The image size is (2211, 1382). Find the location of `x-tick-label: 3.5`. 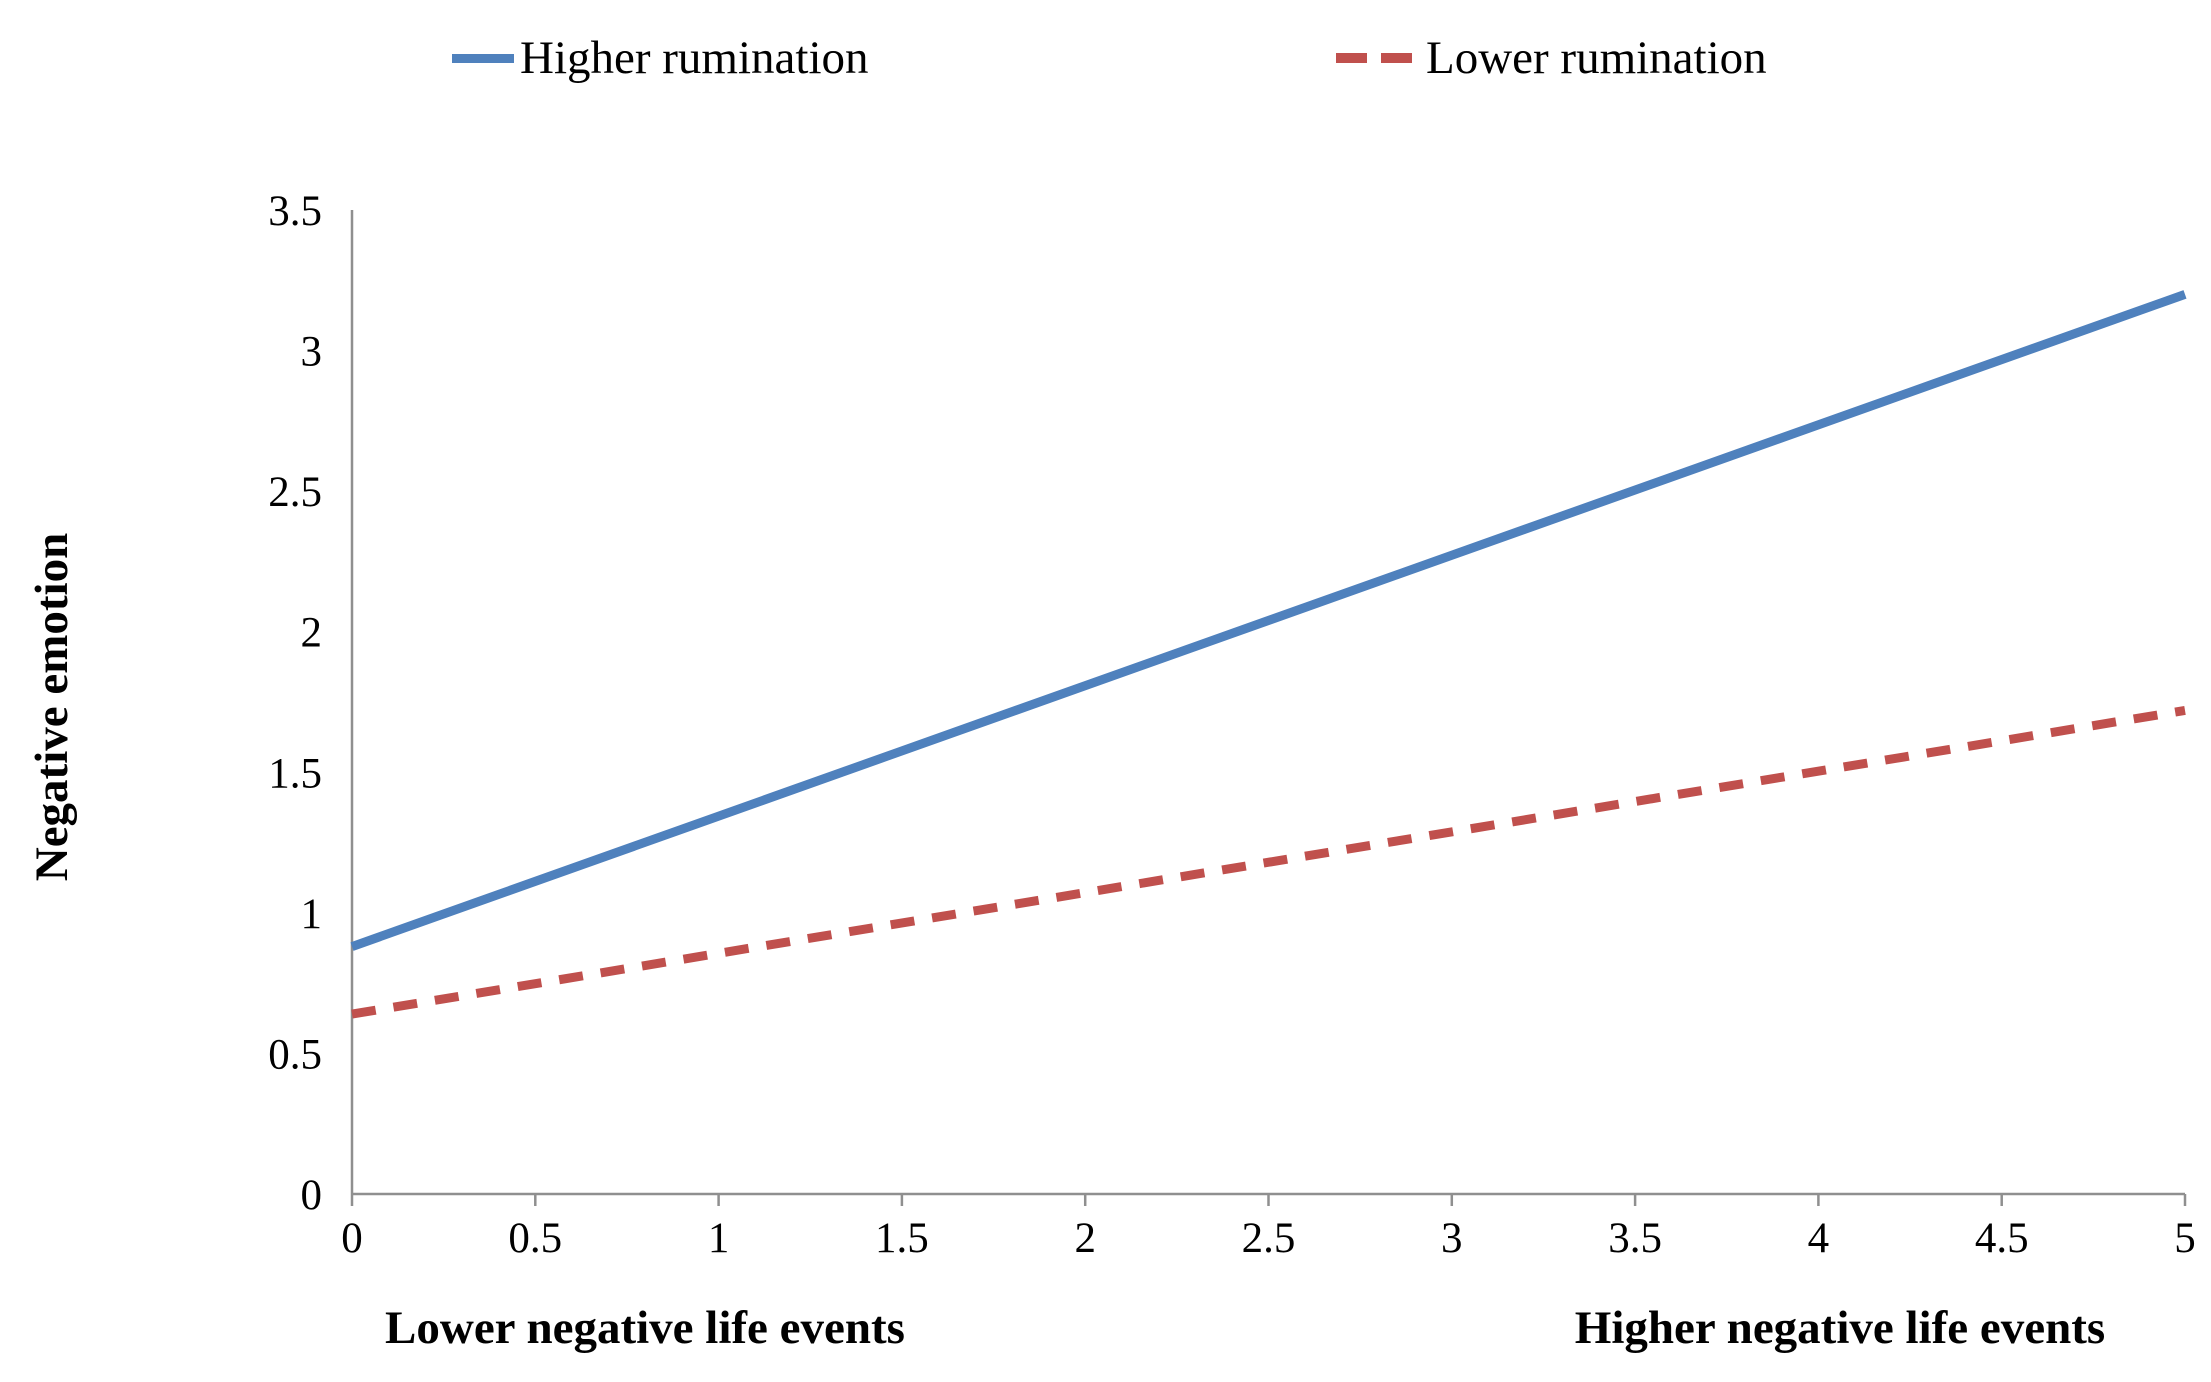

x-tick-label: 3.5 is located at coordinates (1635, 1238).